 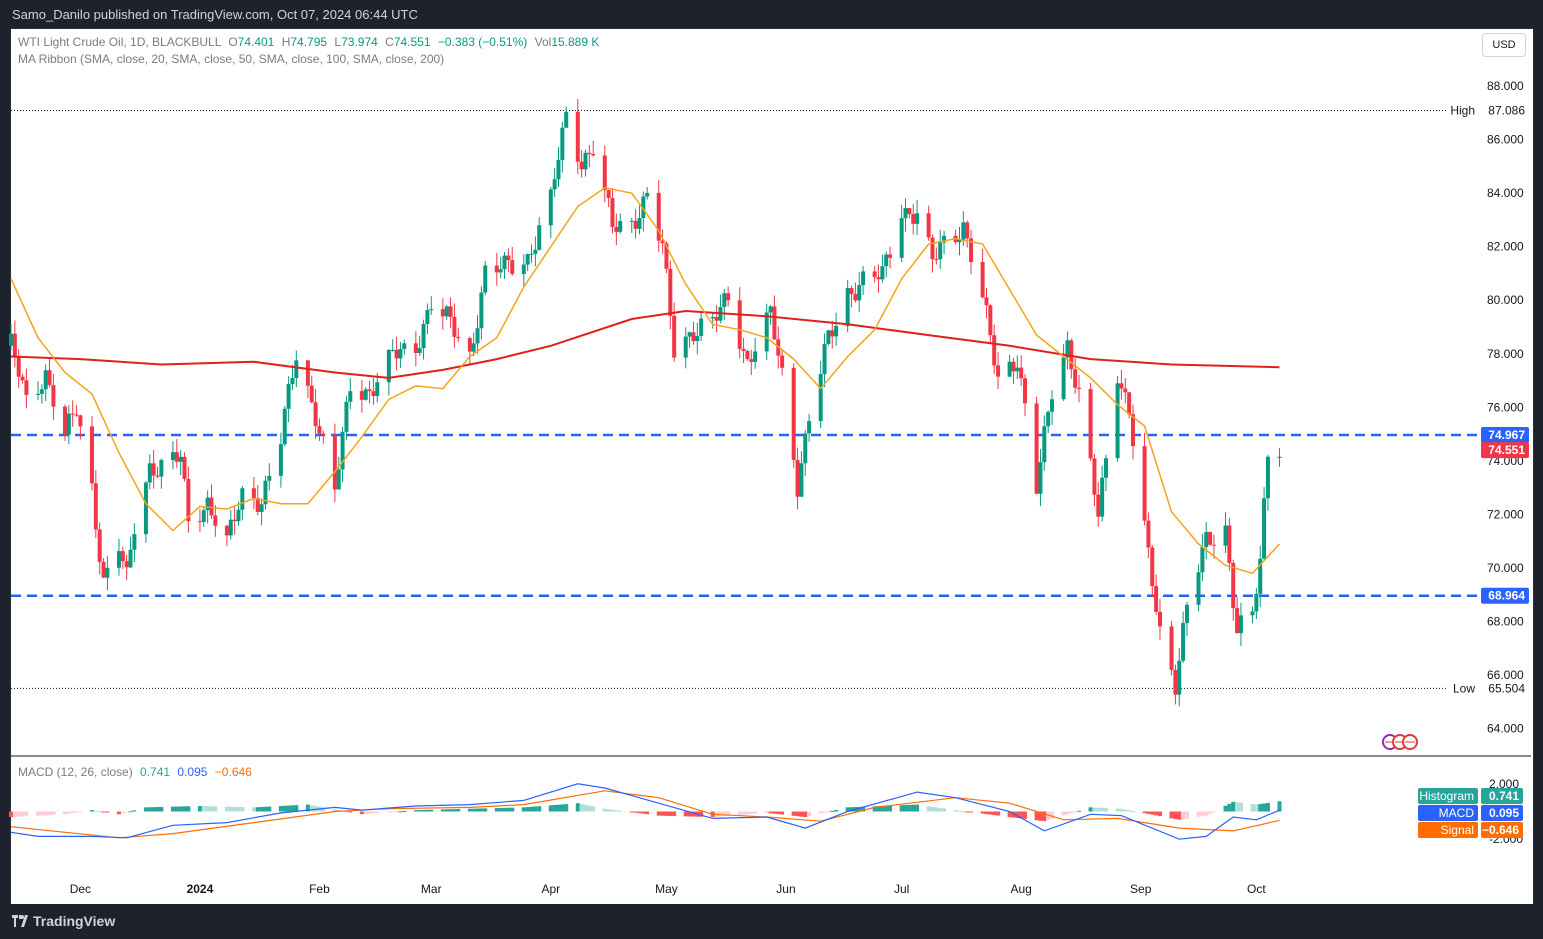 I want to click on sma200-line, so click(x=645, y=344).